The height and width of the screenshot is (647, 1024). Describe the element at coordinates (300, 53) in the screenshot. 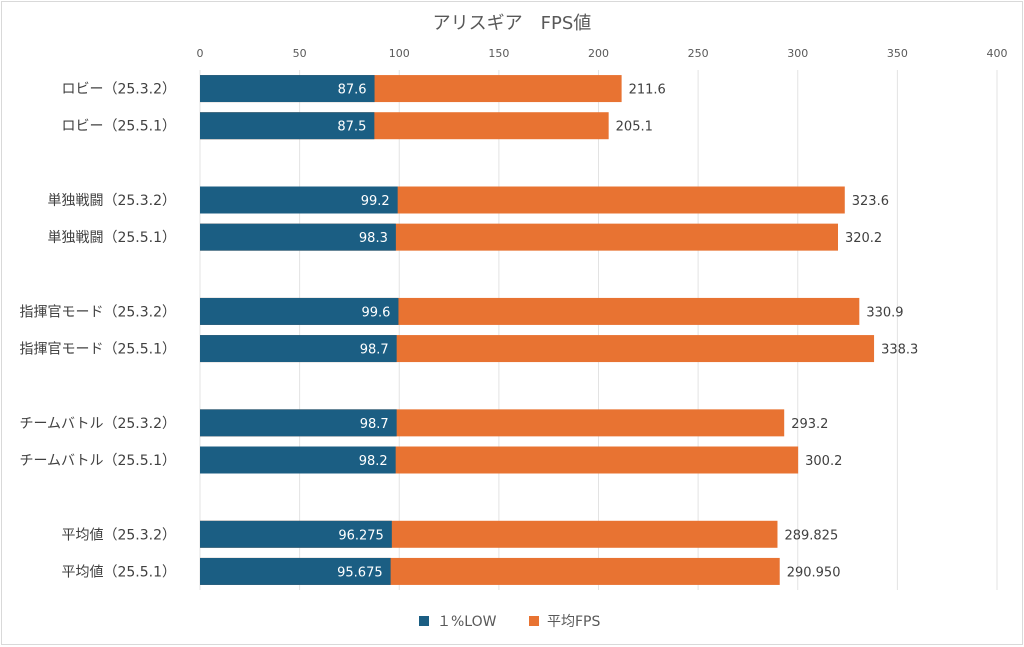

I see `x-tick-label: 50` at that location.